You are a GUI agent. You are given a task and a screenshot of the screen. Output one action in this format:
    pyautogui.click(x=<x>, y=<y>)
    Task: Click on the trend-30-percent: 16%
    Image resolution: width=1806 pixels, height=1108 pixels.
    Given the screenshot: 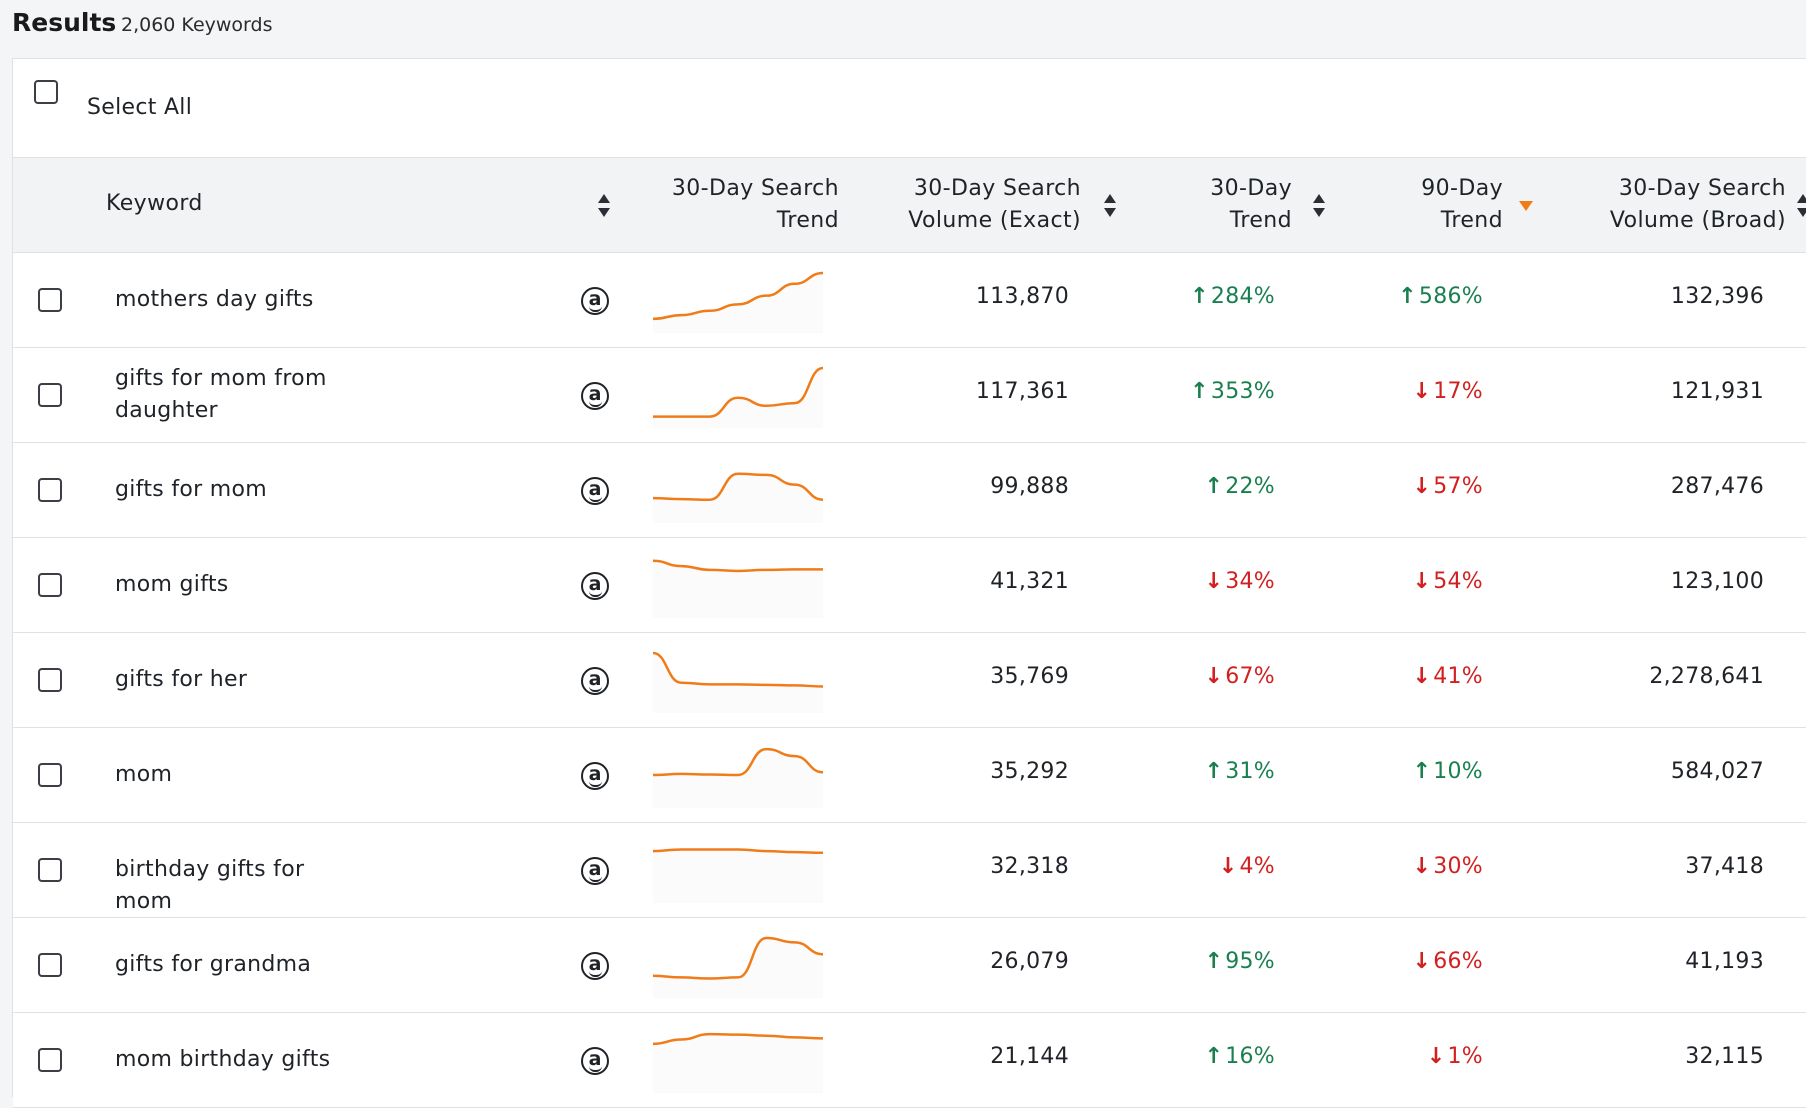 What is the action you would take?
    pyautogui.click(x=1250, y=1056)
    